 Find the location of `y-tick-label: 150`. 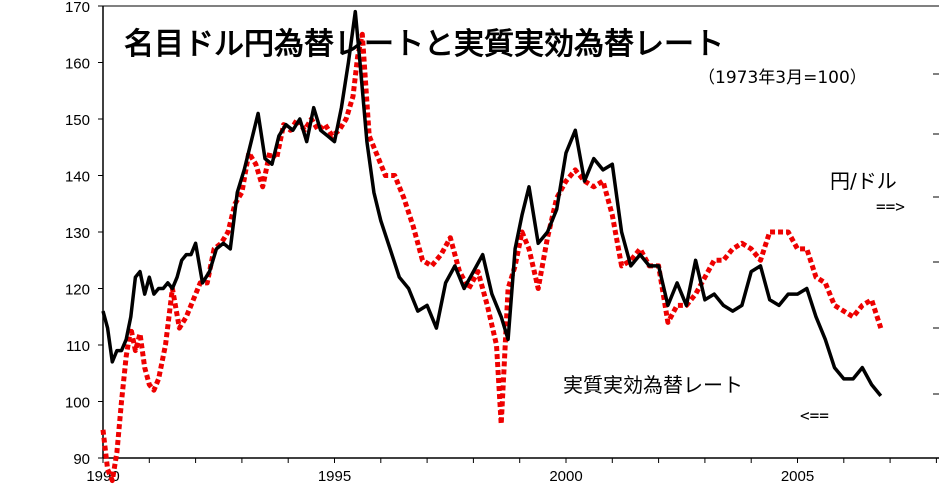

y-tick-label: 150 is located at coordinates (77, 120).